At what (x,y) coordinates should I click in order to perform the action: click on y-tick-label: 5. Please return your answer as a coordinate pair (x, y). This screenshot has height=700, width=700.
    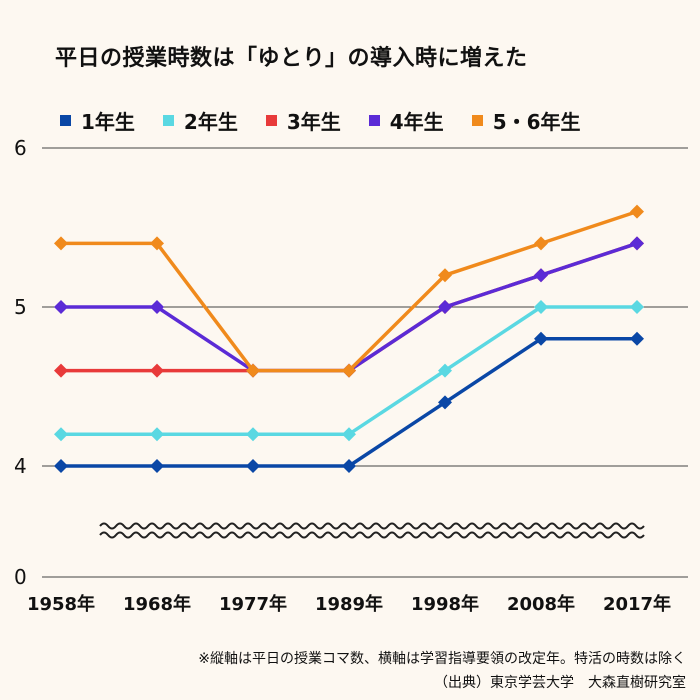
    Looking at the image, I should click on (20, 307).